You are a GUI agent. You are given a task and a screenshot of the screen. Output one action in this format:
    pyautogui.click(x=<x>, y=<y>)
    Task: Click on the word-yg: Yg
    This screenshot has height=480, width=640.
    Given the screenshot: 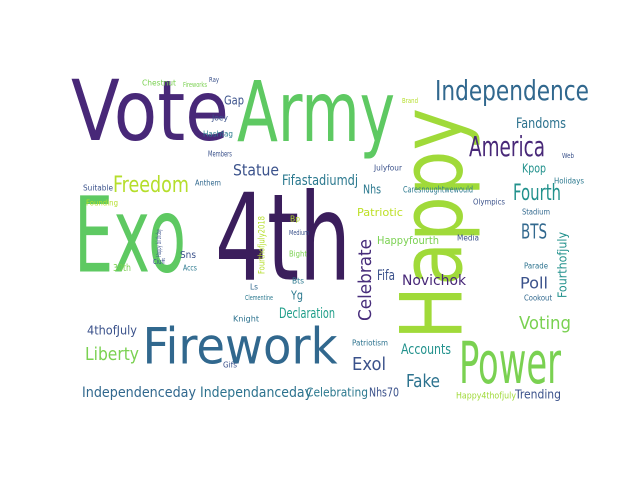 What is the action you would take?
    pyautogui.click(x=296, y=296)
    